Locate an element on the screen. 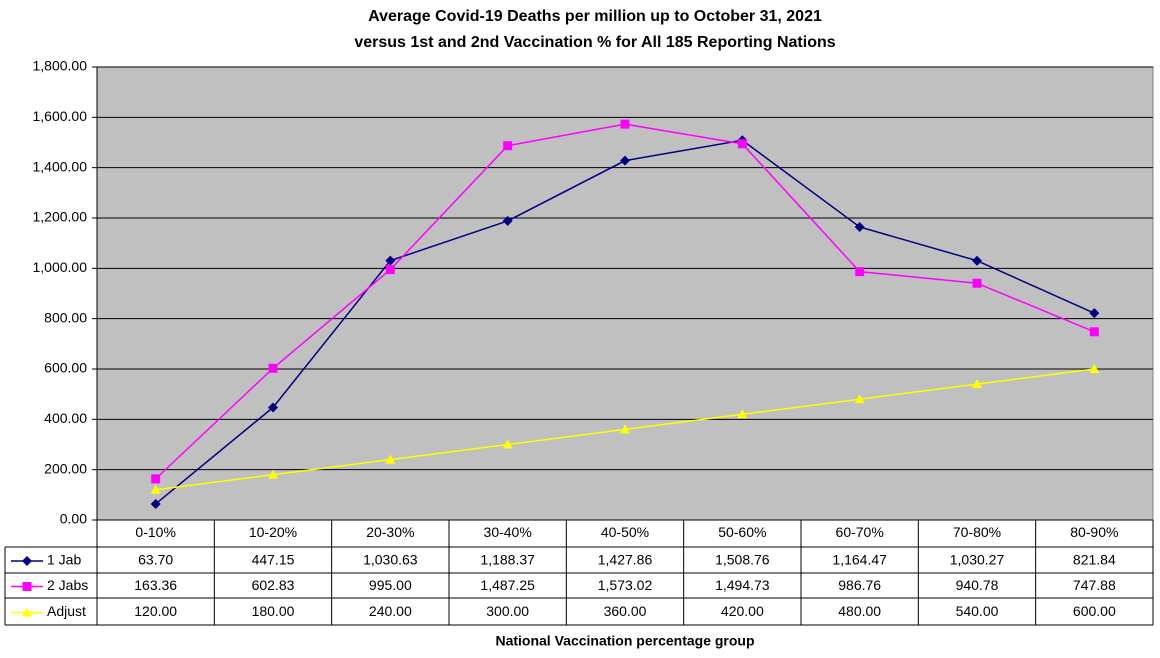 This screenshot has width=1160, height=658. x-tick-label: 20-30% is located at coordinates (390, 532).